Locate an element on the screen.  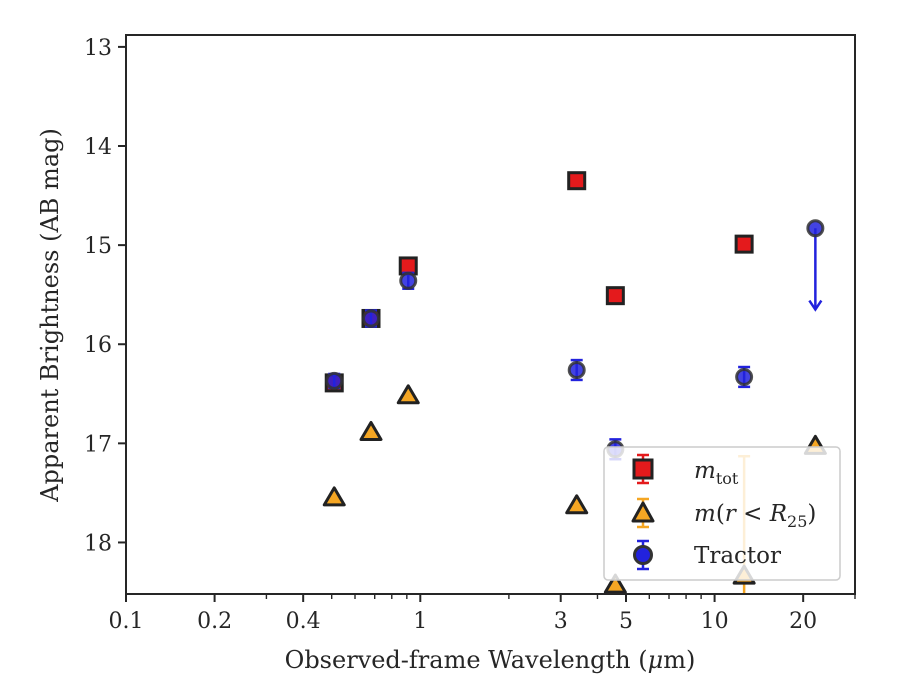
x-tick-label: 20 is located at coordinates (803, 621).